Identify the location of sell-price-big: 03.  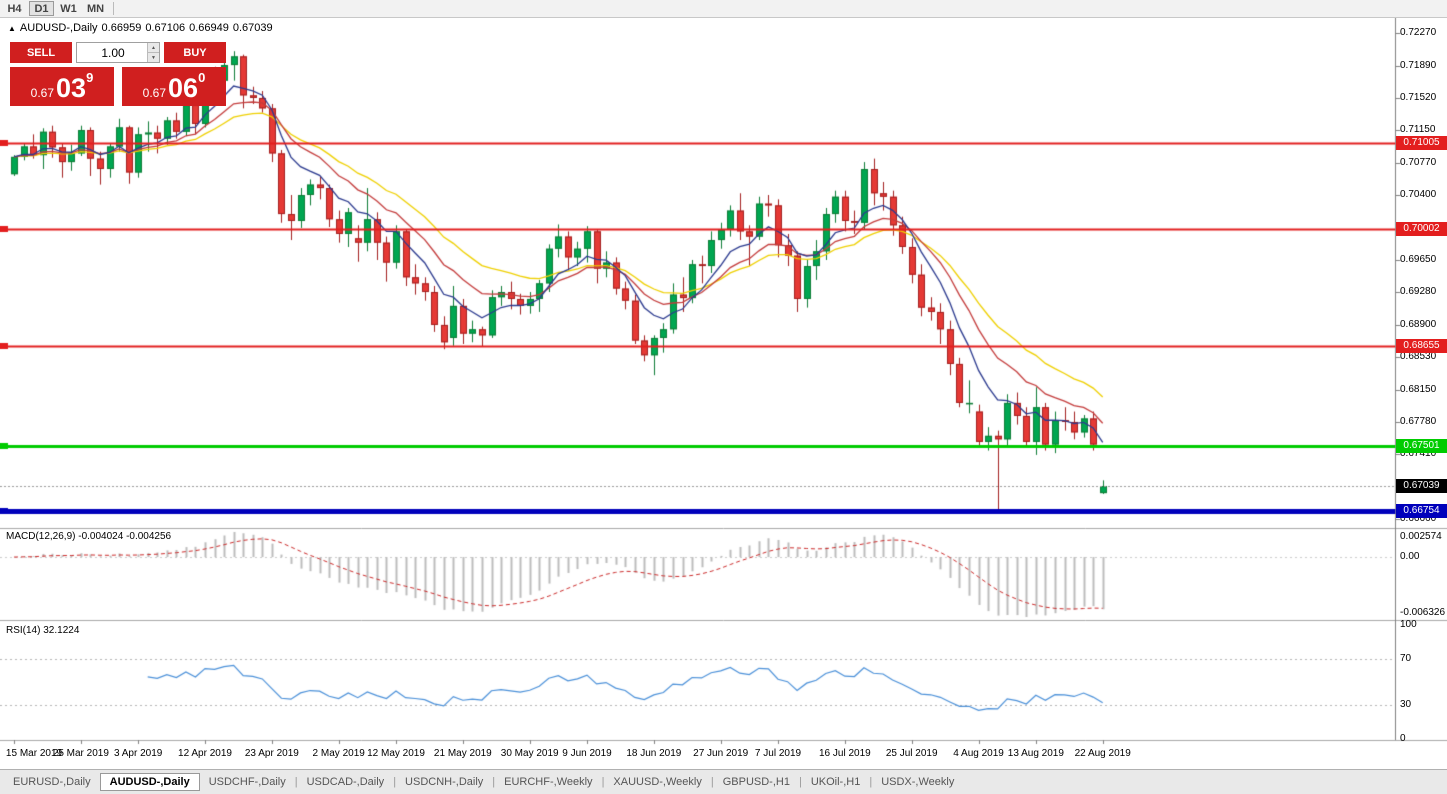
(71, 88).